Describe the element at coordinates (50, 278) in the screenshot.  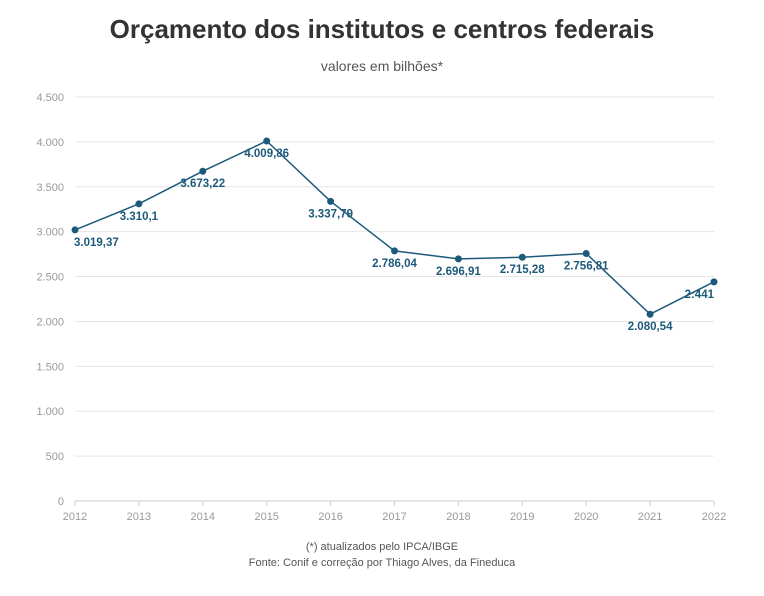
I see `y-tick-label: 2.500` at that location.